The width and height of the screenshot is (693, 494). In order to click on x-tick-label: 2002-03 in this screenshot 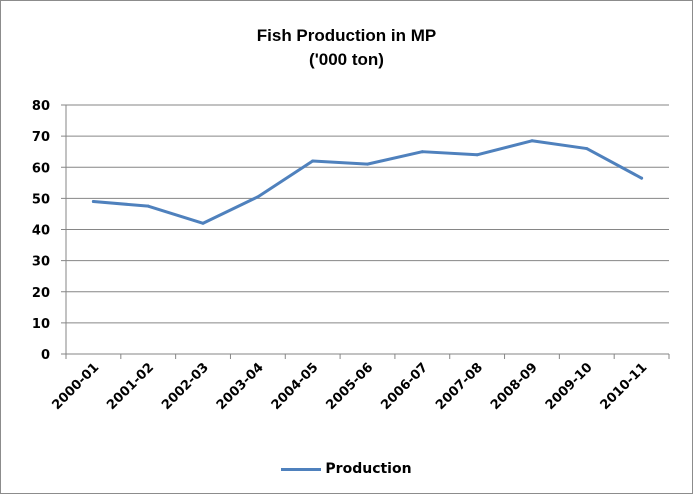, I will do `click(185, 386)`.